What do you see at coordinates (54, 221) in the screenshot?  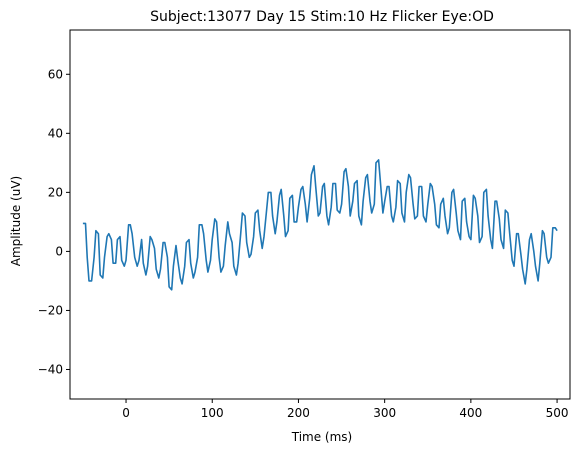 I see `y-axis: −40 −20 0 20 40 60` at bounding box center [54, 221].